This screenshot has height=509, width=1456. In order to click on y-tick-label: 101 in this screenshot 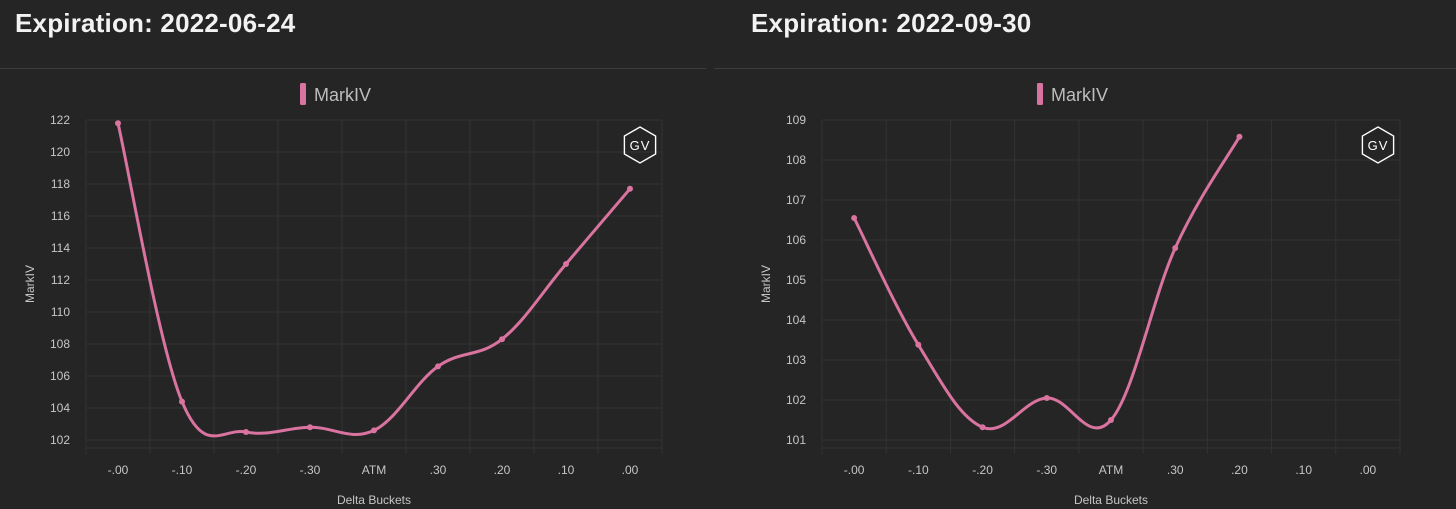, I will do `click(796, 440)`.